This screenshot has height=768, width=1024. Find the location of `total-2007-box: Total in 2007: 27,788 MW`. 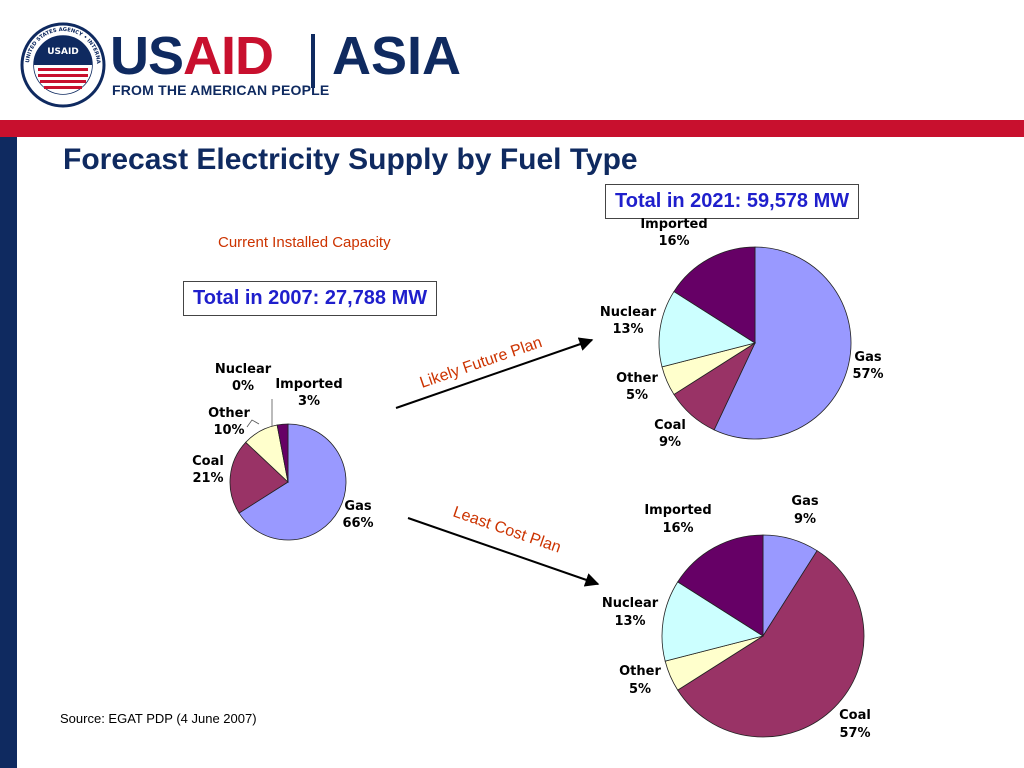

total-2007-box: Total in 2007: 27,788 MW is located at coordinates (310, 298).